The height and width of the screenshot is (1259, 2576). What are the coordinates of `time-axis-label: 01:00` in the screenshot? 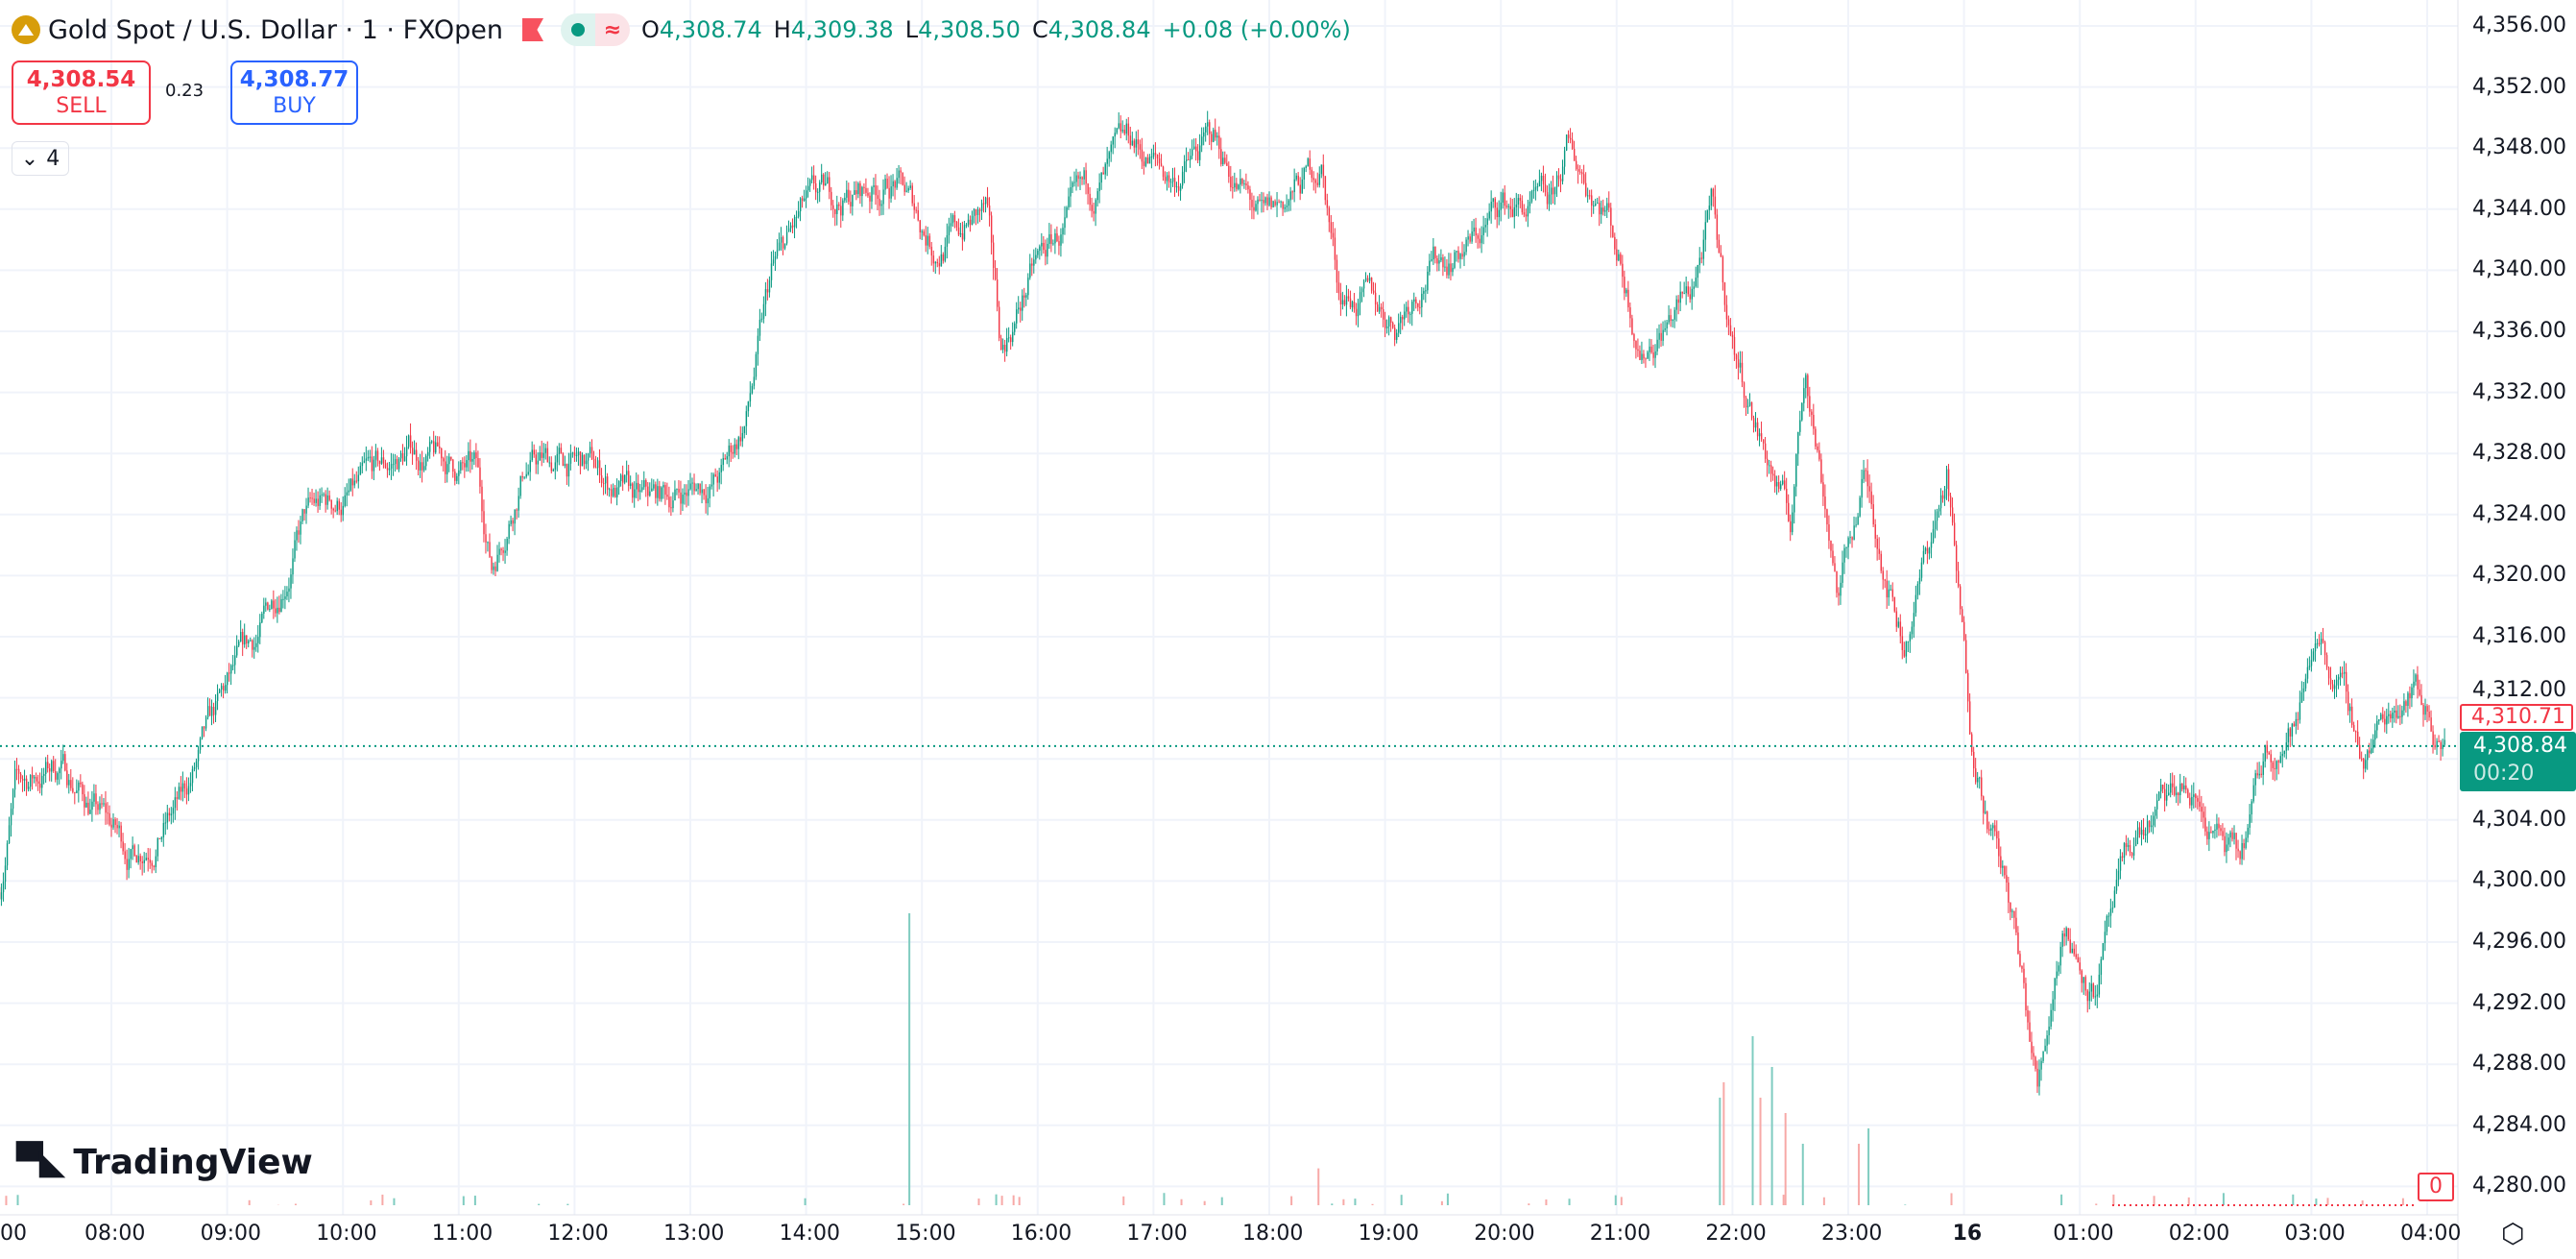 It's located at (2083, 1234).